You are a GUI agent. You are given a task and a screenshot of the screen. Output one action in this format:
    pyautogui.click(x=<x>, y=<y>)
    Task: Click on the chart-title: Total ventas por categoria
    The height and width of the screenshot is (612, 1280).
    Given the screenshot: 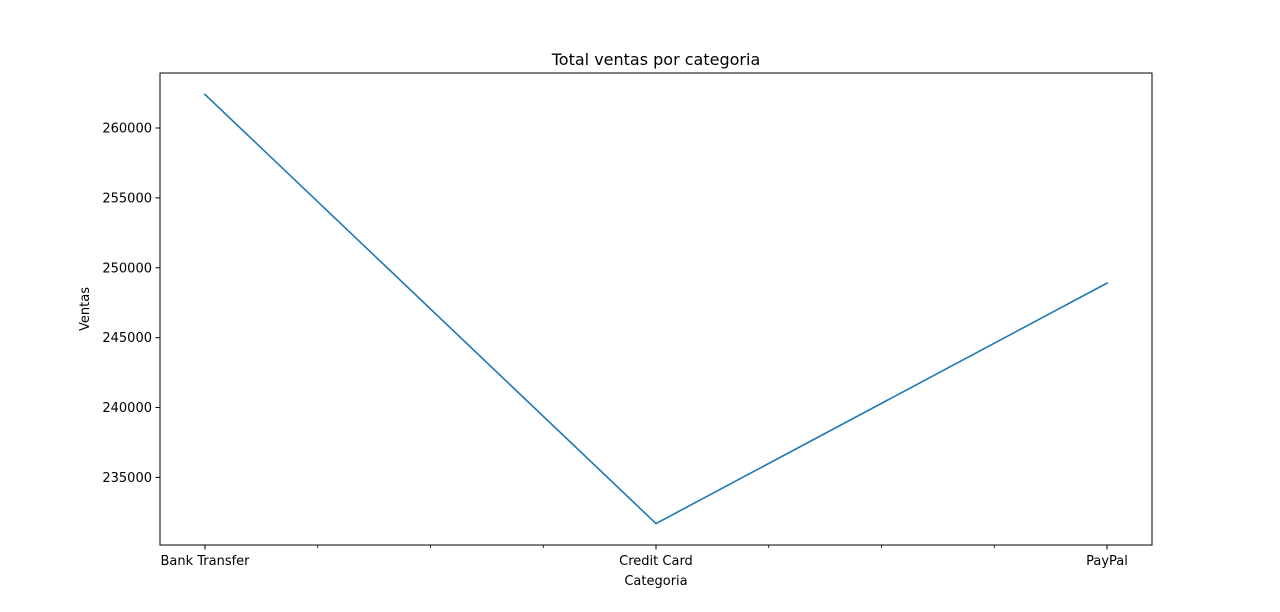 What is the action you would take?
    pyautogui.click(x=656, y=59)
    